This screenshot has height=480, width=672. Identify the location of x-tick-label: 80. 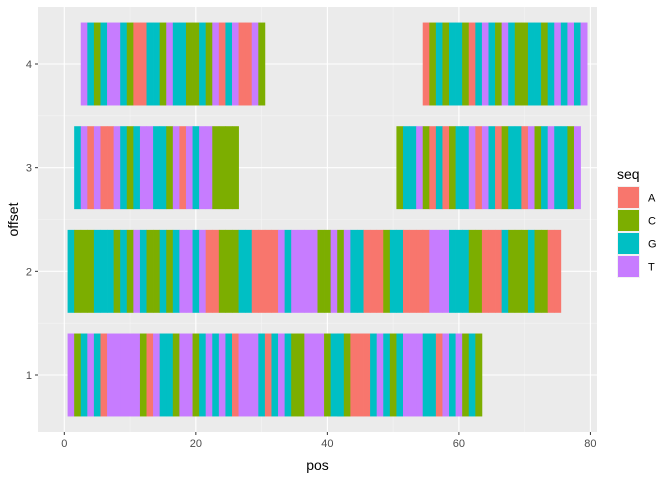
(590, 444).